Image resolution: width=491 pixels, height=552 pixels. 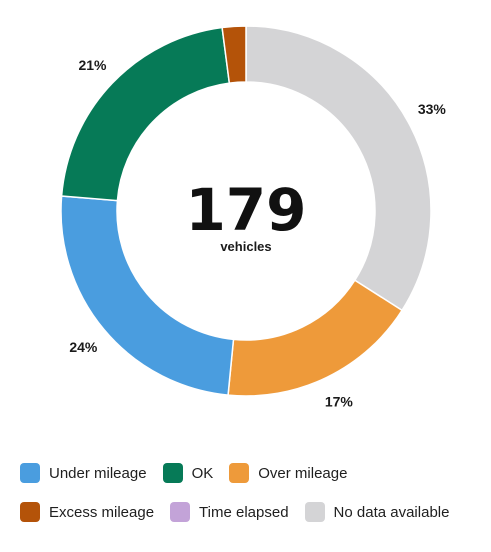 I want to click on slice-label-over-mileage: 17%, so click(x=339, y=402).